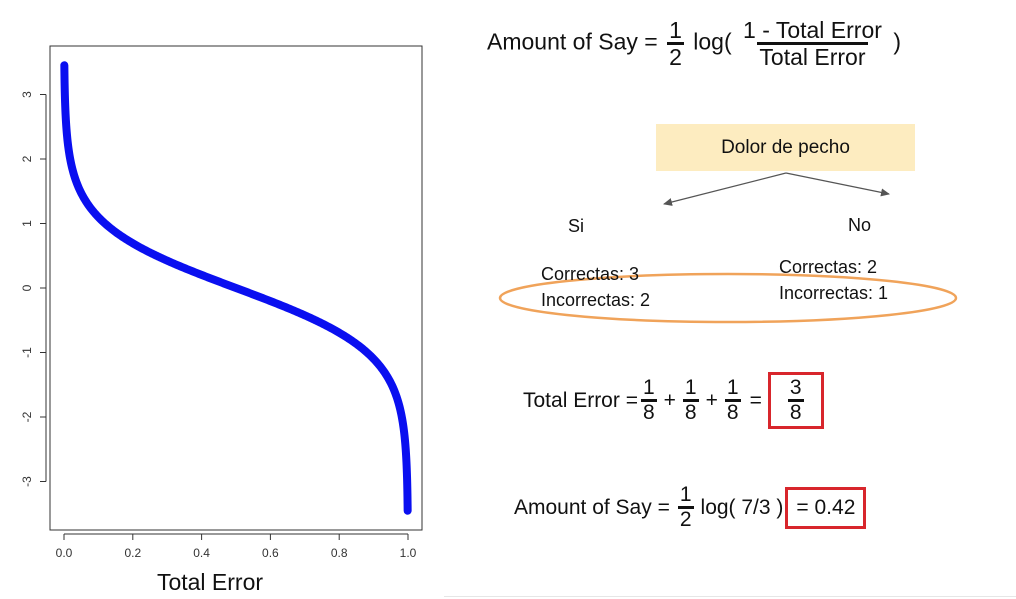 The width and height of the screenshot is (1016, 599). What do you see at coordinates (580, 400) in the screenshot?
I see `total-error-lhs: Total Error =` at bounding box center [580, 400].